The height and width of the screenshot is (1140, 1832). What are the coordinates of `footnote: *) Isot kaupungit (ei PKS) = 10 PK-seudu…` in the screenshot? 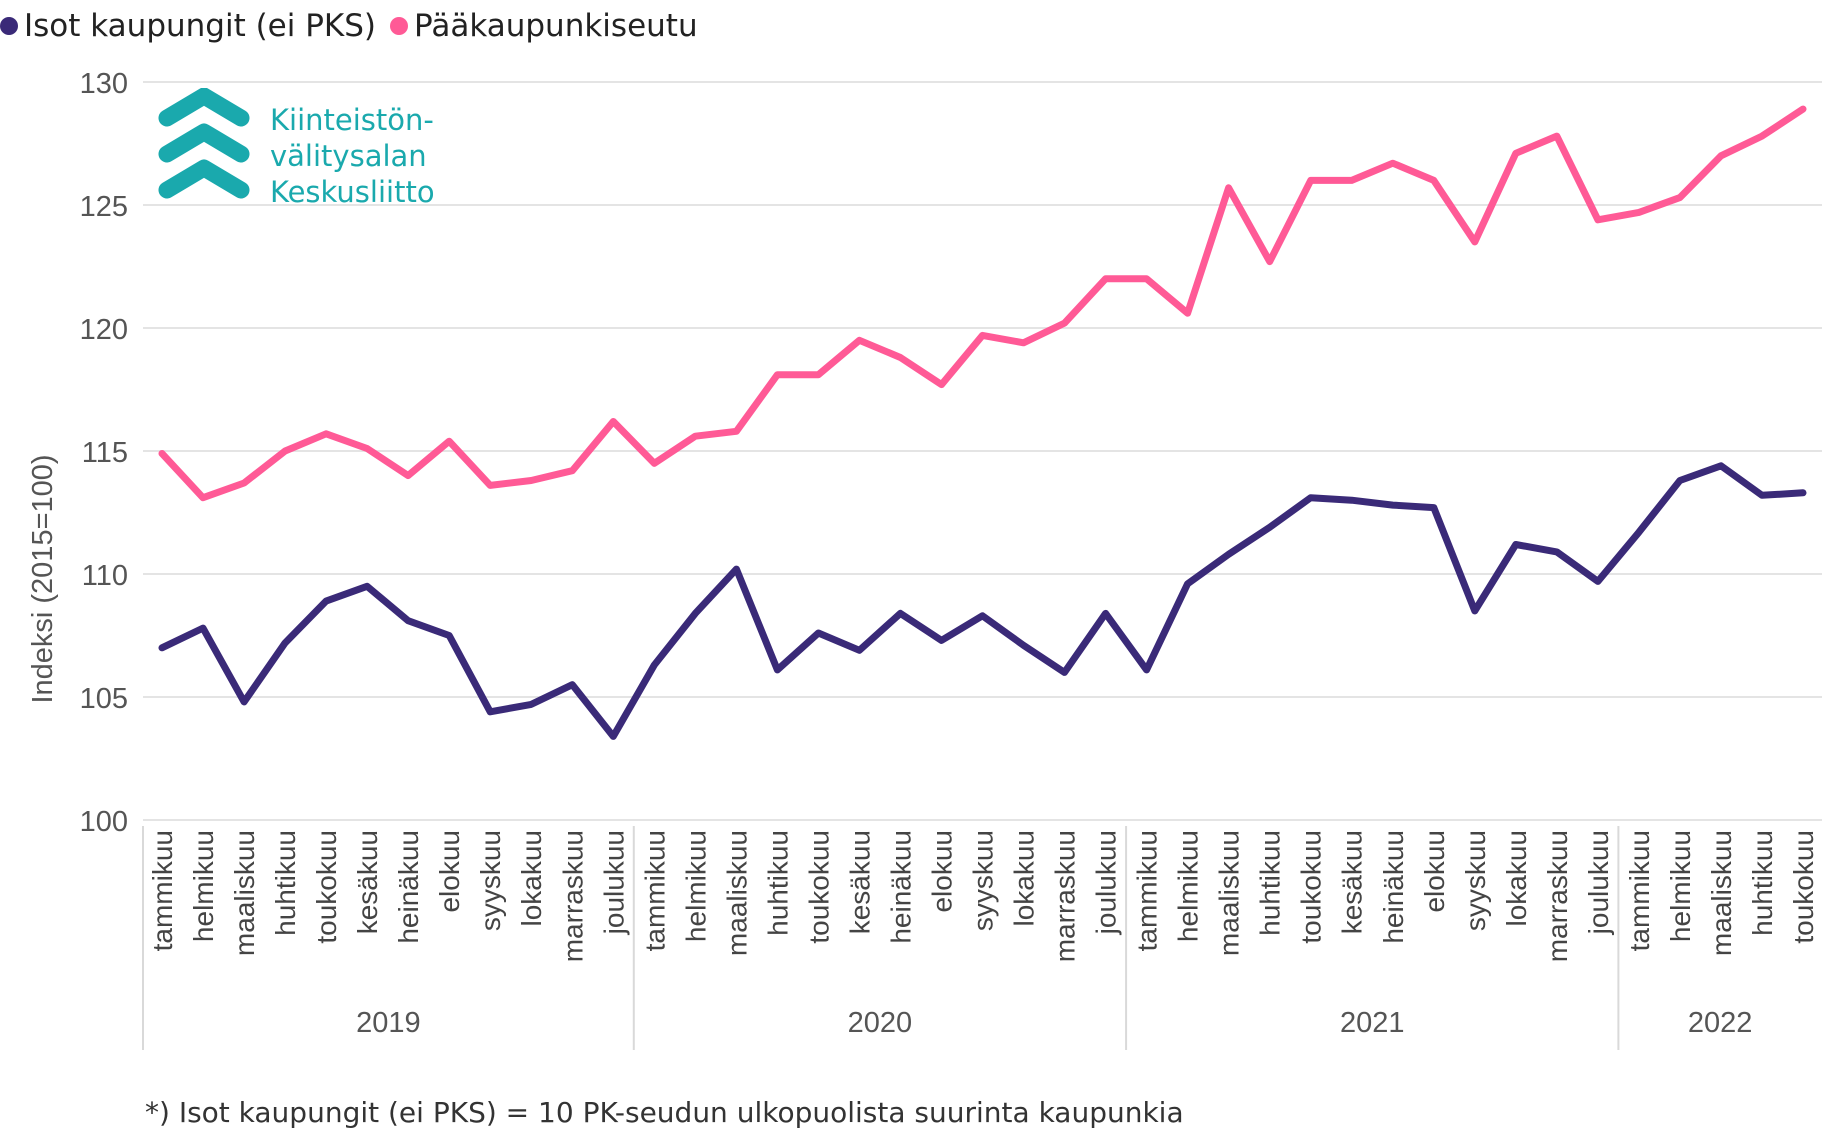 It's located at (664, 1112).